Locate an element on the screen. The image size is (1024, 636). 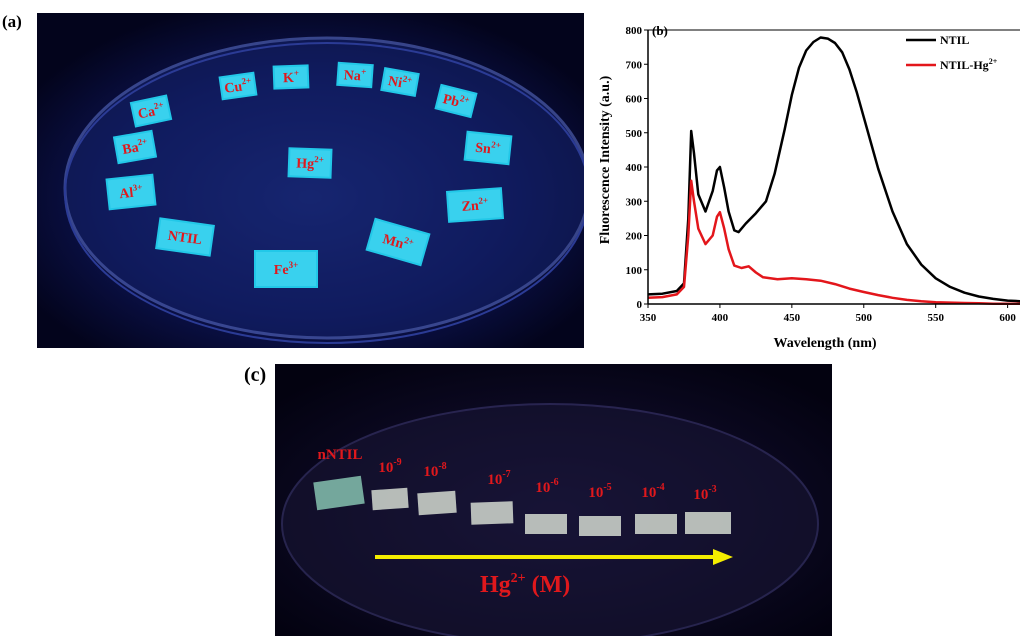
ion-symbol: Ba is located at coordinates (130, 150).